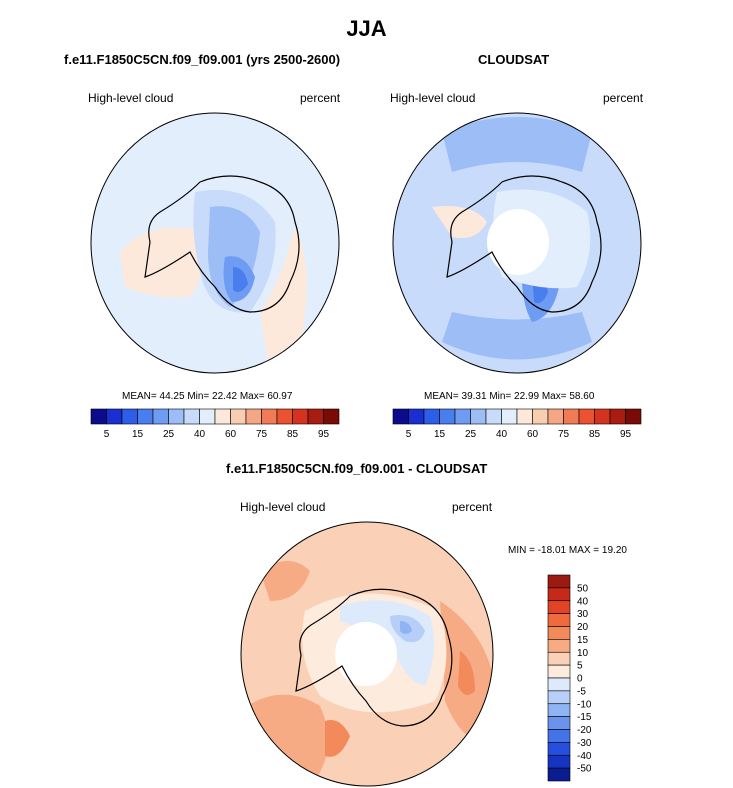  I want to click on panel-3-colorbar-tick-label: -5, so click(581, 691).